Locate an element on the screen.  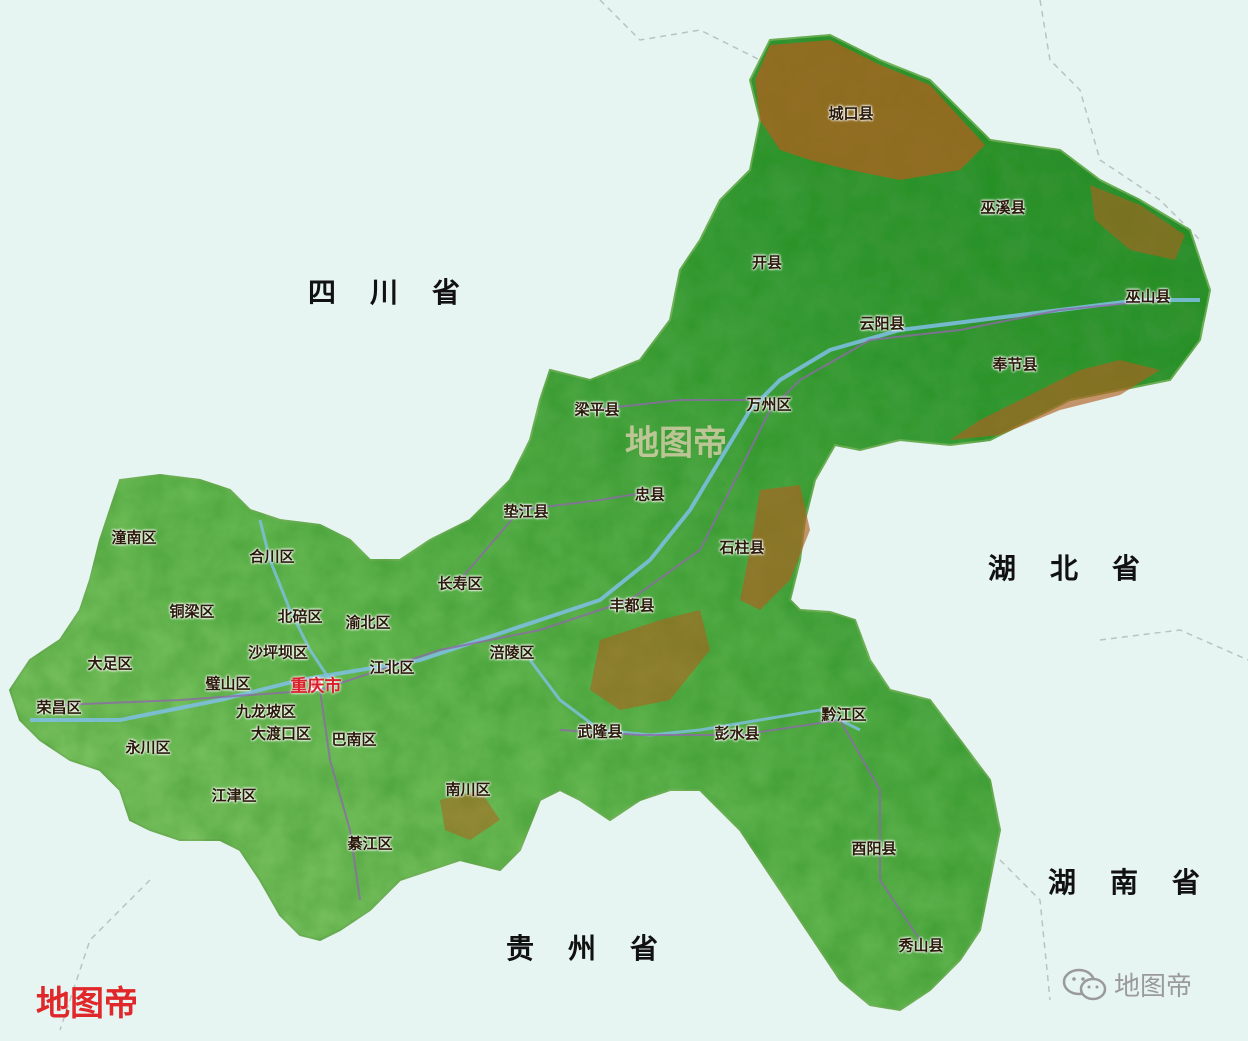
fengdu-highlands is located at coordinates (650, 660).